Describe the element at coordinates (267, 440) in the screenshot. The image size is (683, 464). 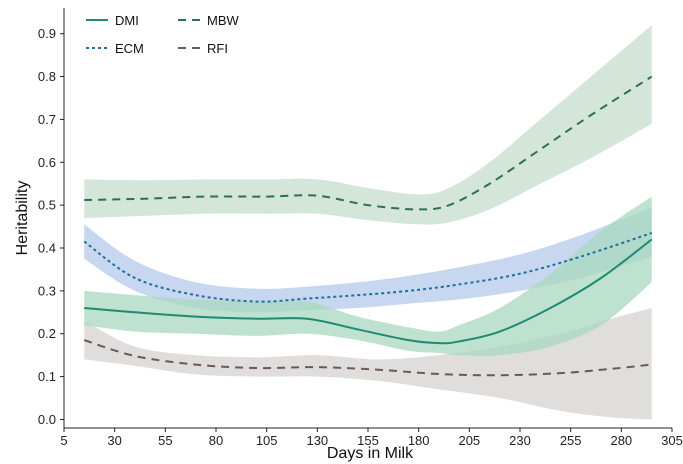
I see `x-tick-label: 105` at that location.